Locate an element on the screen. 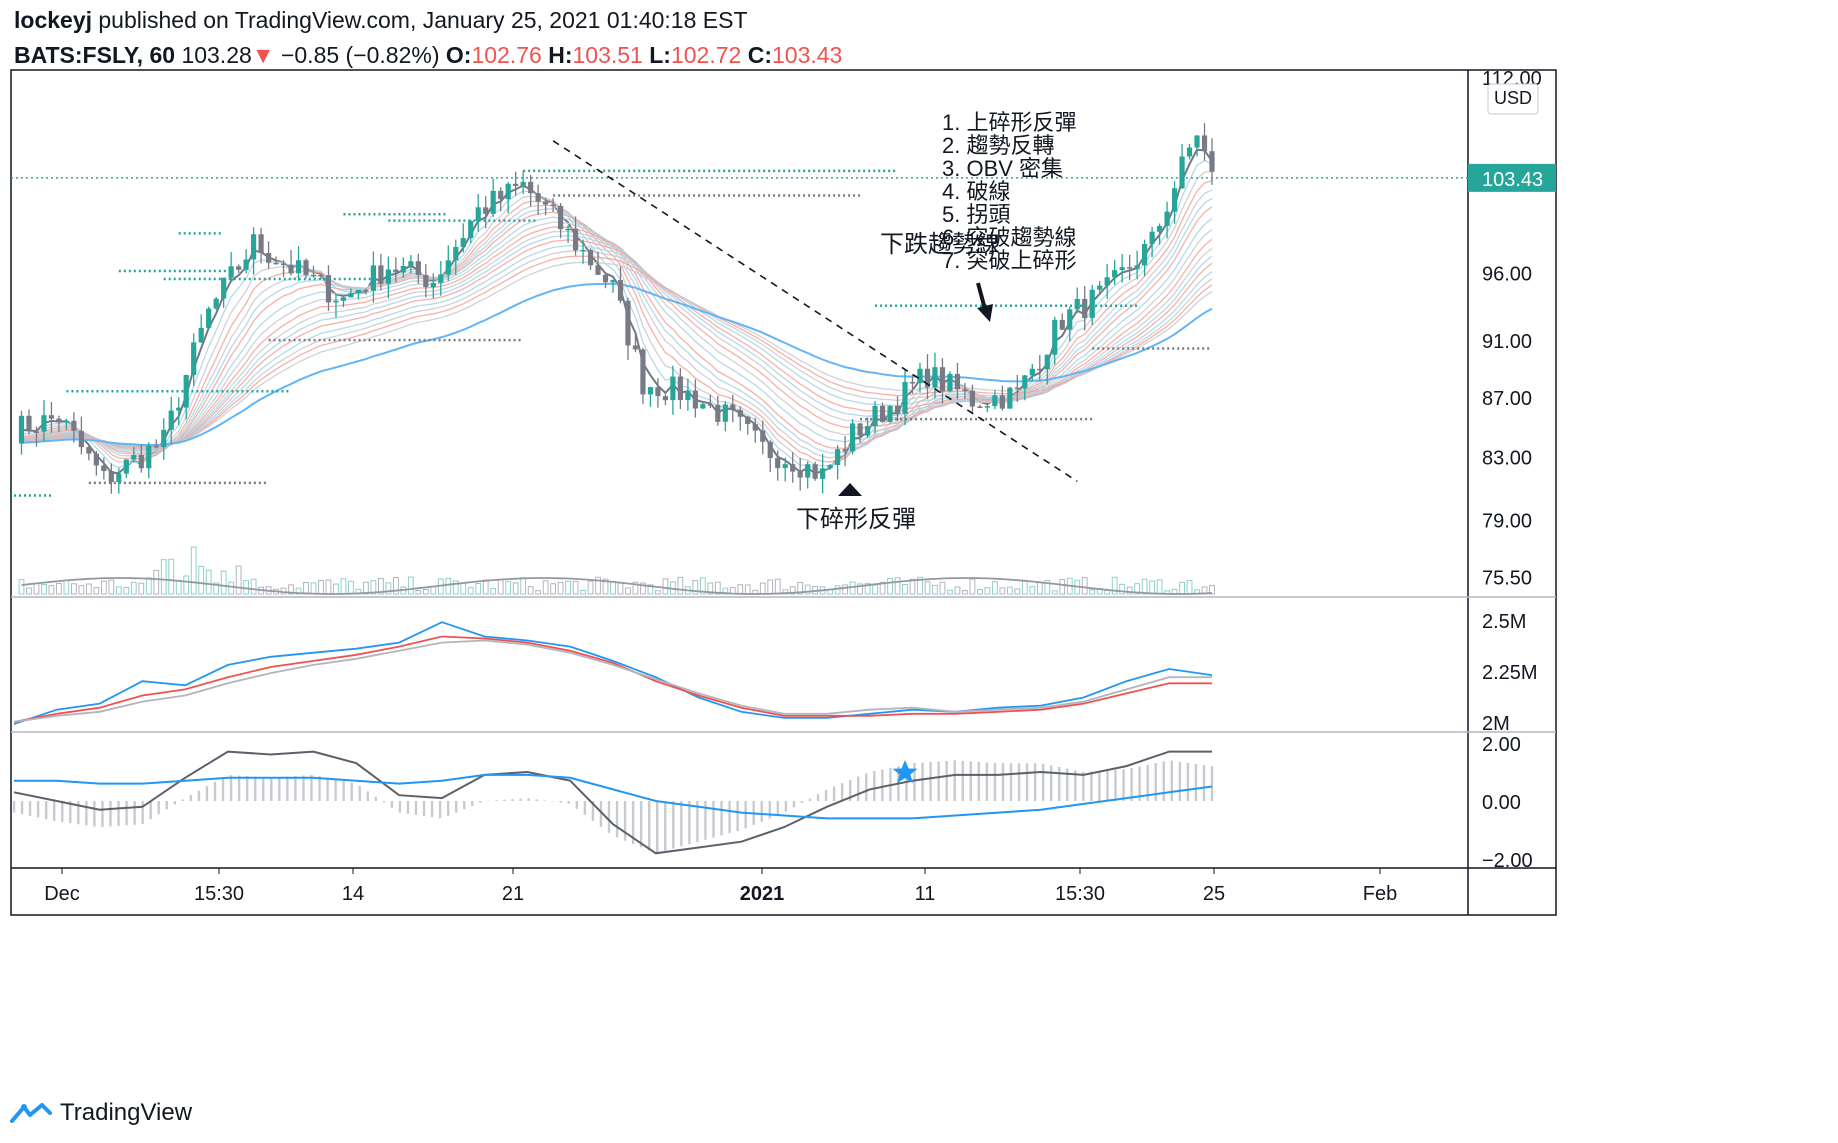 This screenshot has height=1143, width=1838. star-icon is located at coordinates (905, 772).